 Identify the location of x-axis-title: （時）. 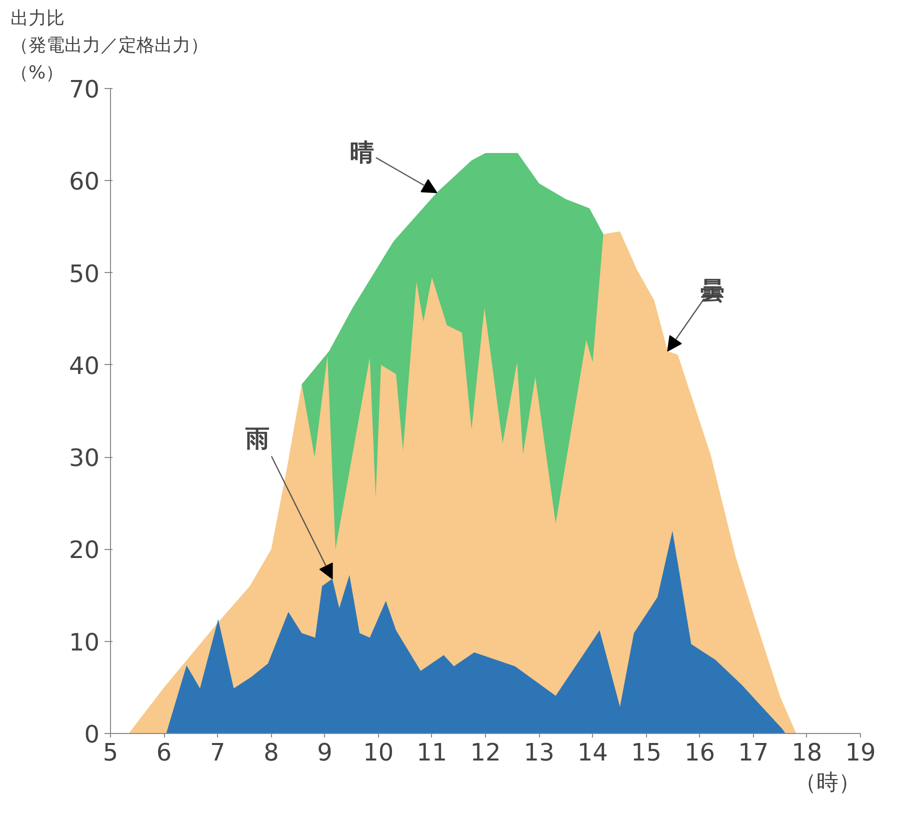
(827, 783).